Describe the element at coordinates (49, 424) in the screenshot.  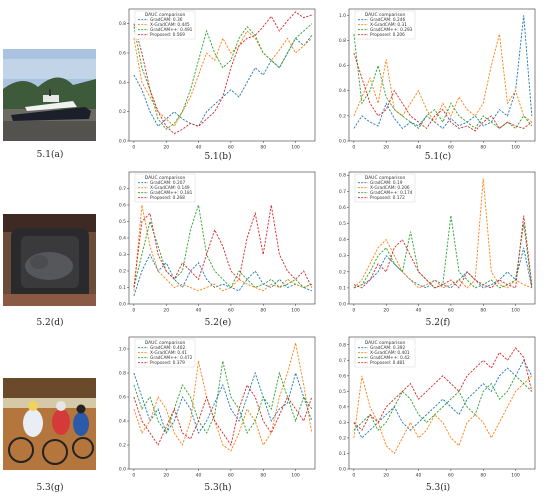
I see `cyclists-photo` at that location.